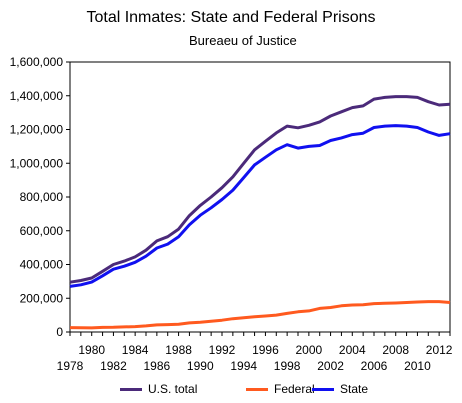 This screenshot has width=462, height=403. I want to click on x-tick-label: 1994, so click(243, 366).